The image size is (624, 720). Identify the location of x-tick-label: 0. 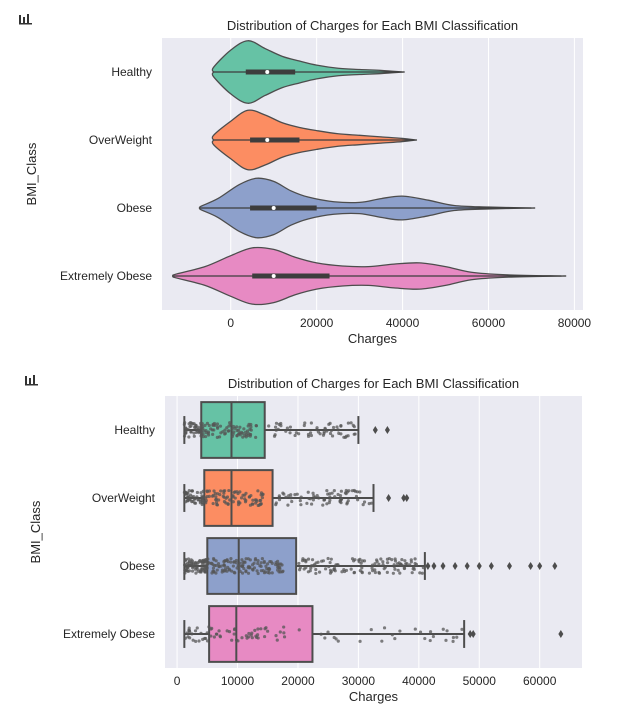
(230, 323).